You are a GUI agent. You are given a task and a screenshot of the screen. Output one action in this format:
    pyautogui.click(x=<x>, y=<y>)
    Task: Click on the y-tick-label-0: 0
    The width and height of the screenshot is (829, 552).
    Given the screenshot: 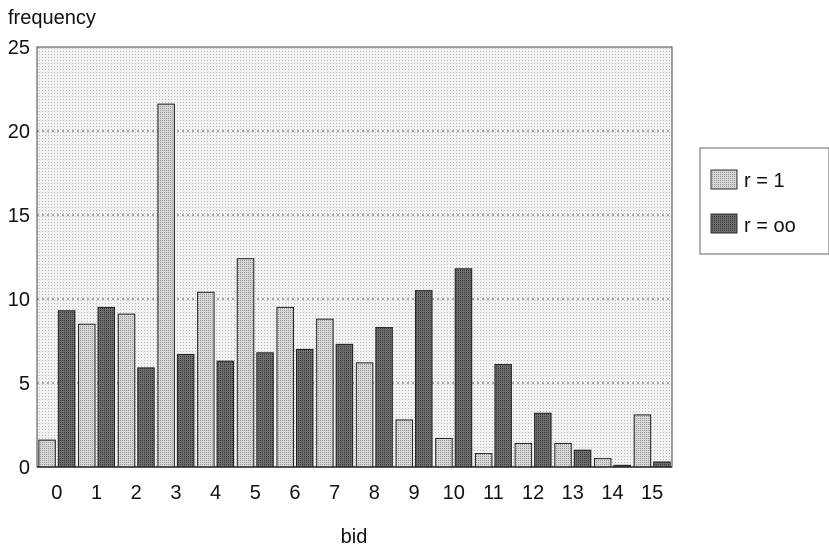 What is the action you would take?
    pyautogui.click(x=24, y=468)
    